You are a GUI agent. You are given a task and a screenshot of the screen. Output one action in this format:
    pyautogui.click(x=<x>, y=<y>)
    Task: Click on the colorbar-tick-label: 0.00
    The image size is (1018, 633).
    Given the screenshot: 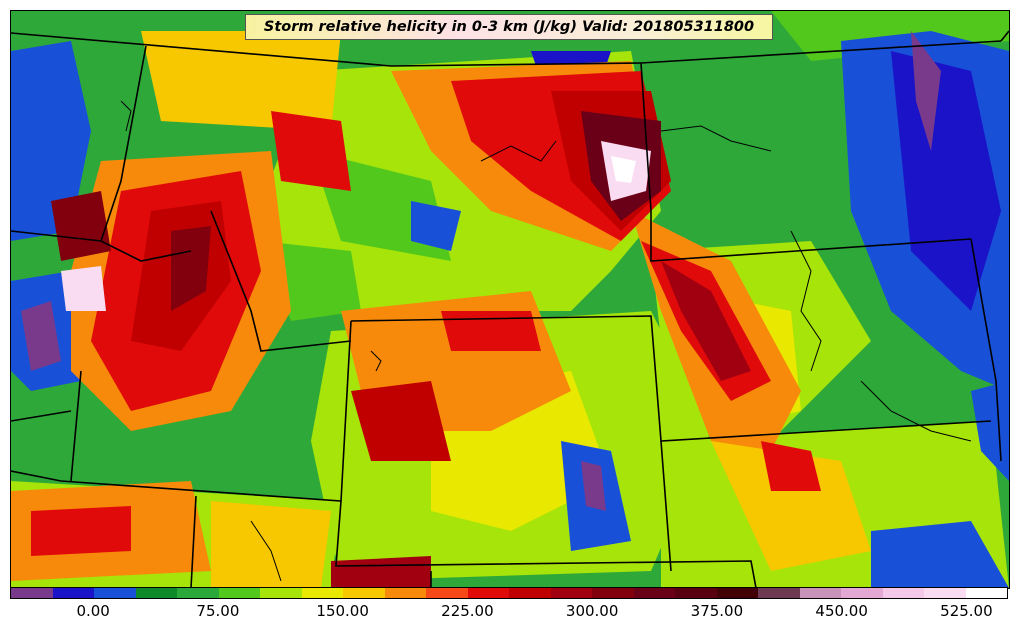 What is the action you would take?
    pyautogui.click(x=93, y=611)
    